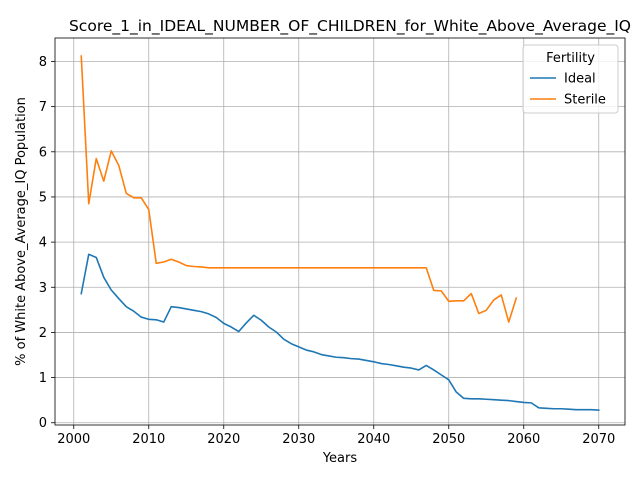  Describe the element at coordinates (448, 439) in the screenshot. I see `x-tick-label: 2050` at that location.